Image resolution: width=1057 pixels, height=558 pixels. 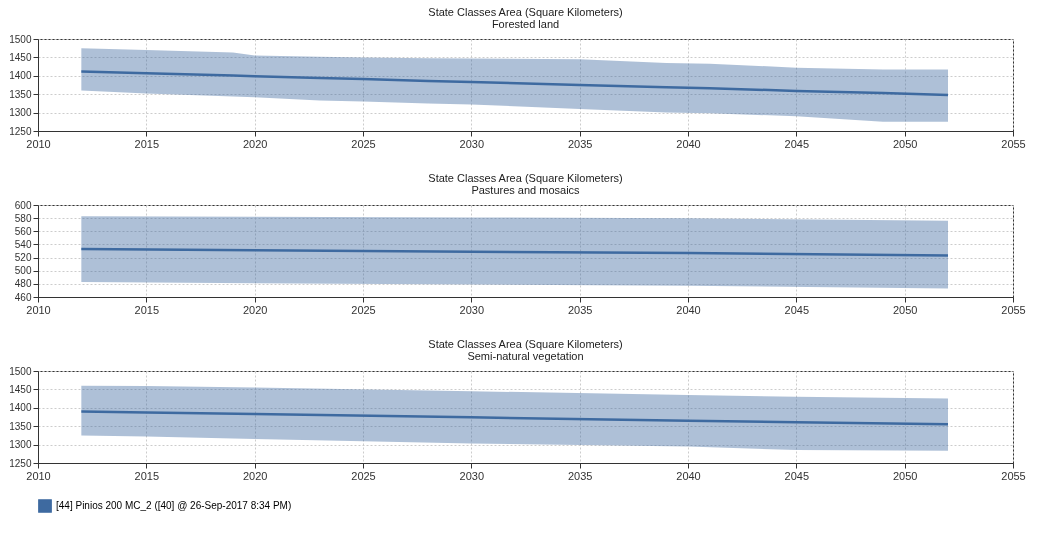 I want to click on chart-subtitle: Semi-natural vegetation, so click(x=525, y=356).